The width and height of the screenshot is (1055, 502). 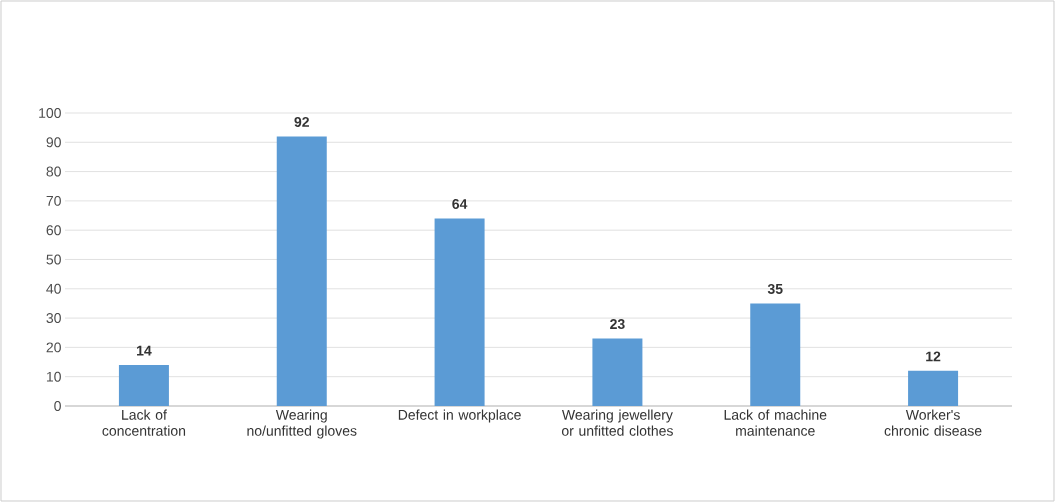 What do you see at coordinates (53, 230) in the screenshot?
I see `y-tick-label: 60` at bounding box center [53, 230].